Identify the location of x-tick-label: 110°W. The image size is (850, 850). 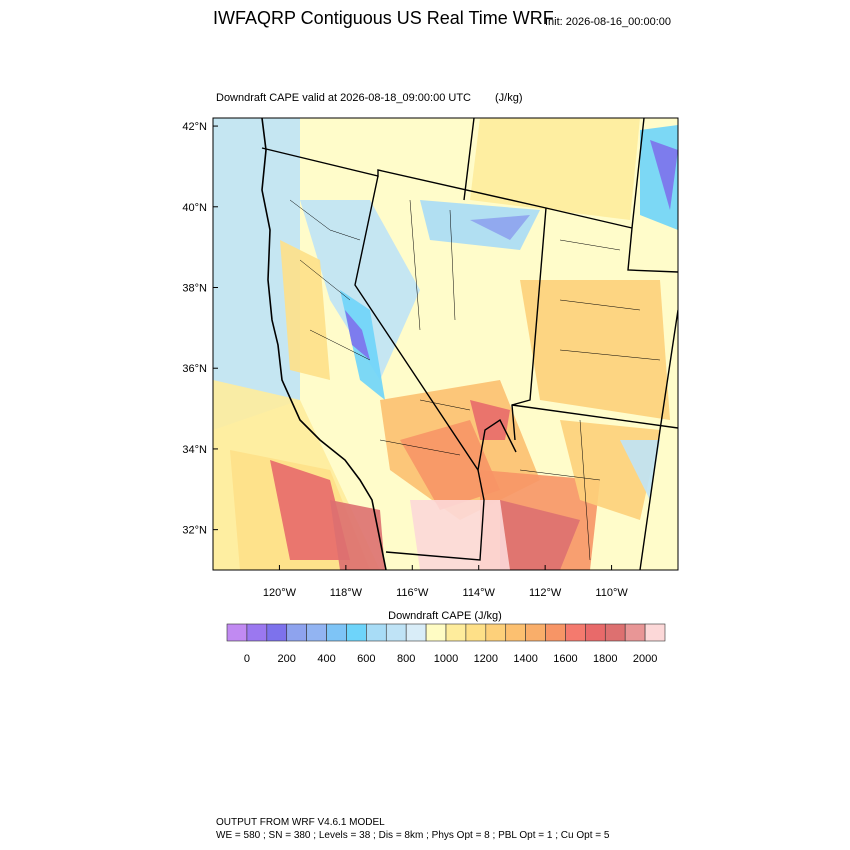
(611, 593).